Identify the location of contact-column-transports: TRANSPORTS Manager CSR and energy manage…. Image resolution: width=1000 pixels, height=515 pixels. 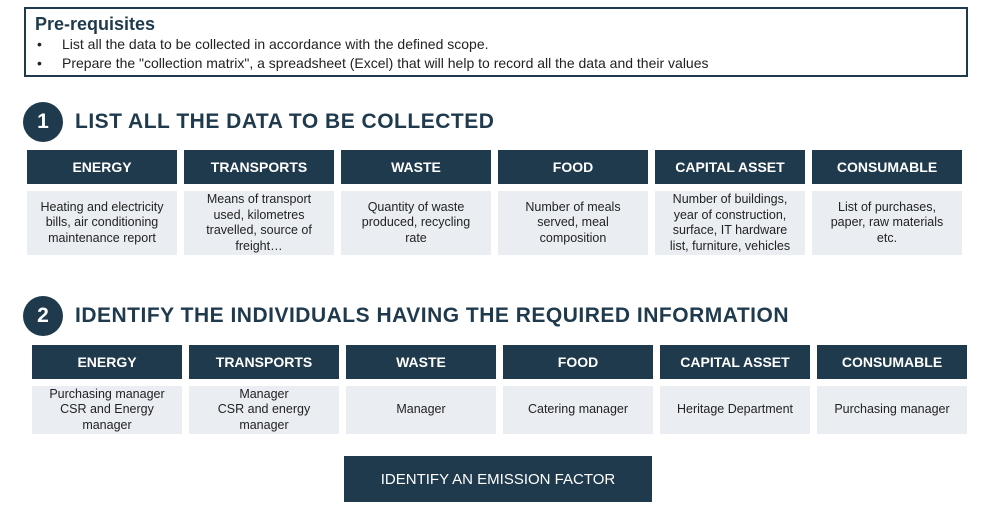
(264, 389).